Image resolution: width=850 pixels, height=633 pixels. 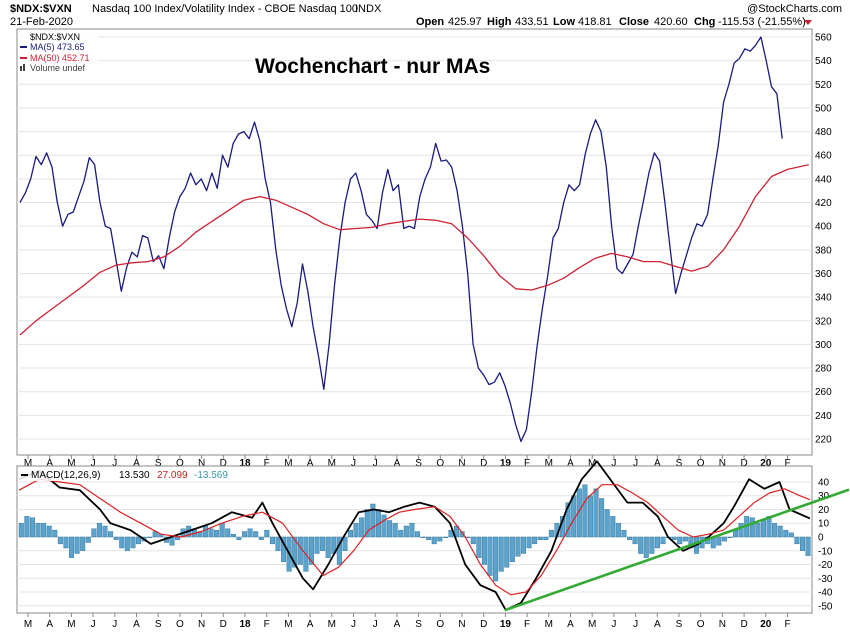 What do you see at coordinates (823, 227) in the screenshot?
I see `price-tick-label: 400` at bounding box center [823, 227].